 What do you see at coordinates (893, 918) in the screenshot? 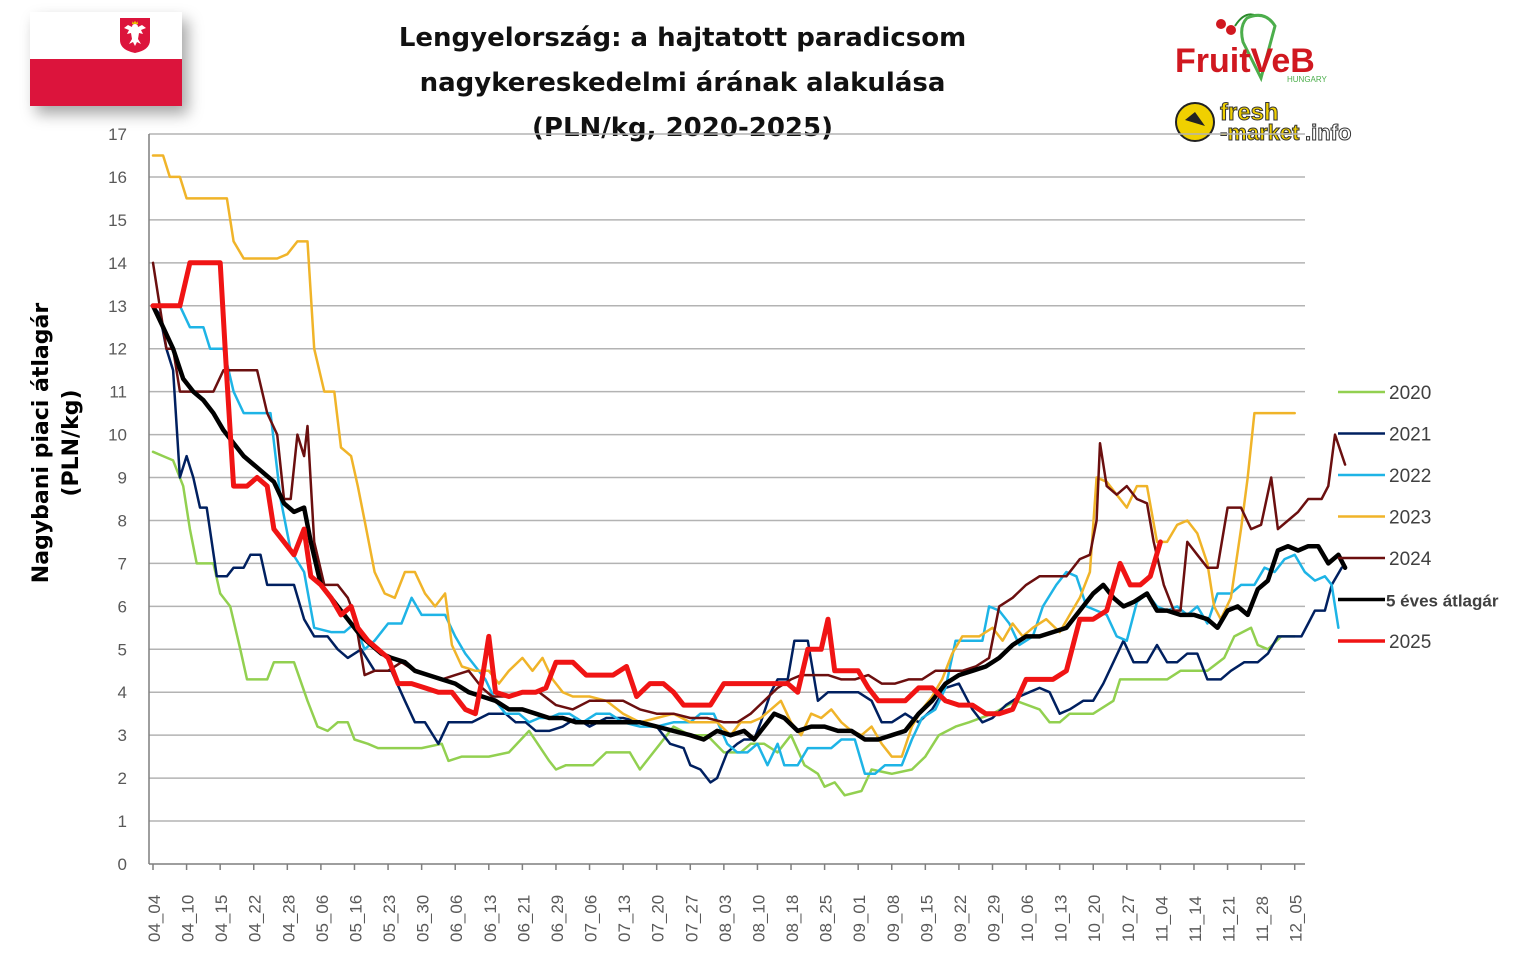
I see `x-tick-label: 09_08` at bounding box center [893, 918].